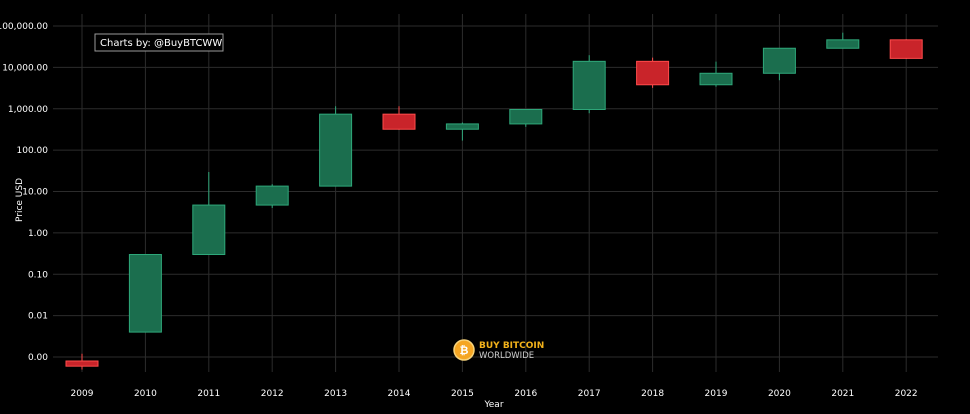 This screenshot has height=414, width=970. What do you see at coordinates (842, 394) in the screenshot?
I see `x-tick-label: 2021` at bounding box center [842, 394].